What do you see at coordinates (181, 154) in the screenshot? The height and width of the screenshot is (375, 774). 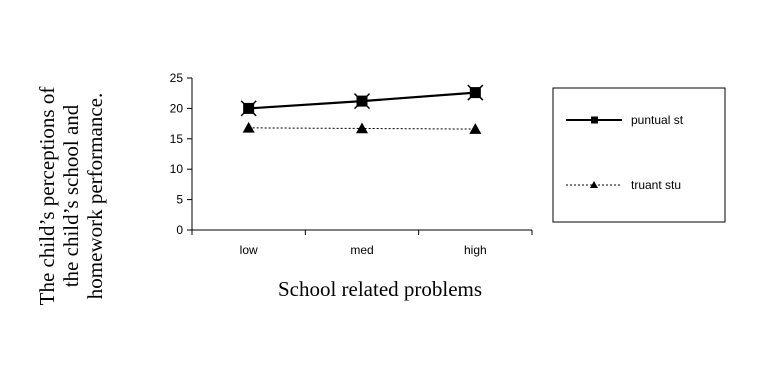 I see `y-ticks: 0 5 10 15 20 25` at bounding box center [181, 154].